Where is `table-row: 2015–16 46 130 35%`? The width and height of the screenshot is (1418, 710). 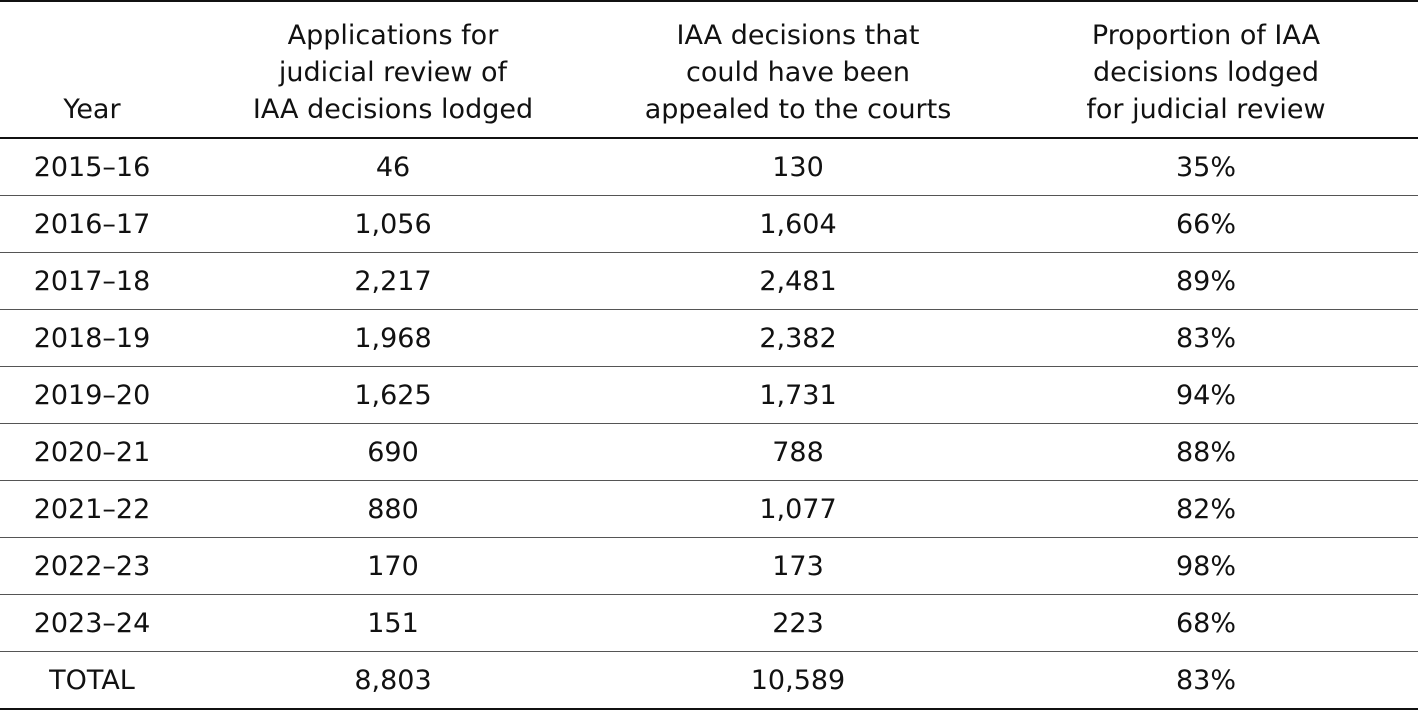
table-row: 2015–16 46 130 35% is located at coordinates (709, 167).